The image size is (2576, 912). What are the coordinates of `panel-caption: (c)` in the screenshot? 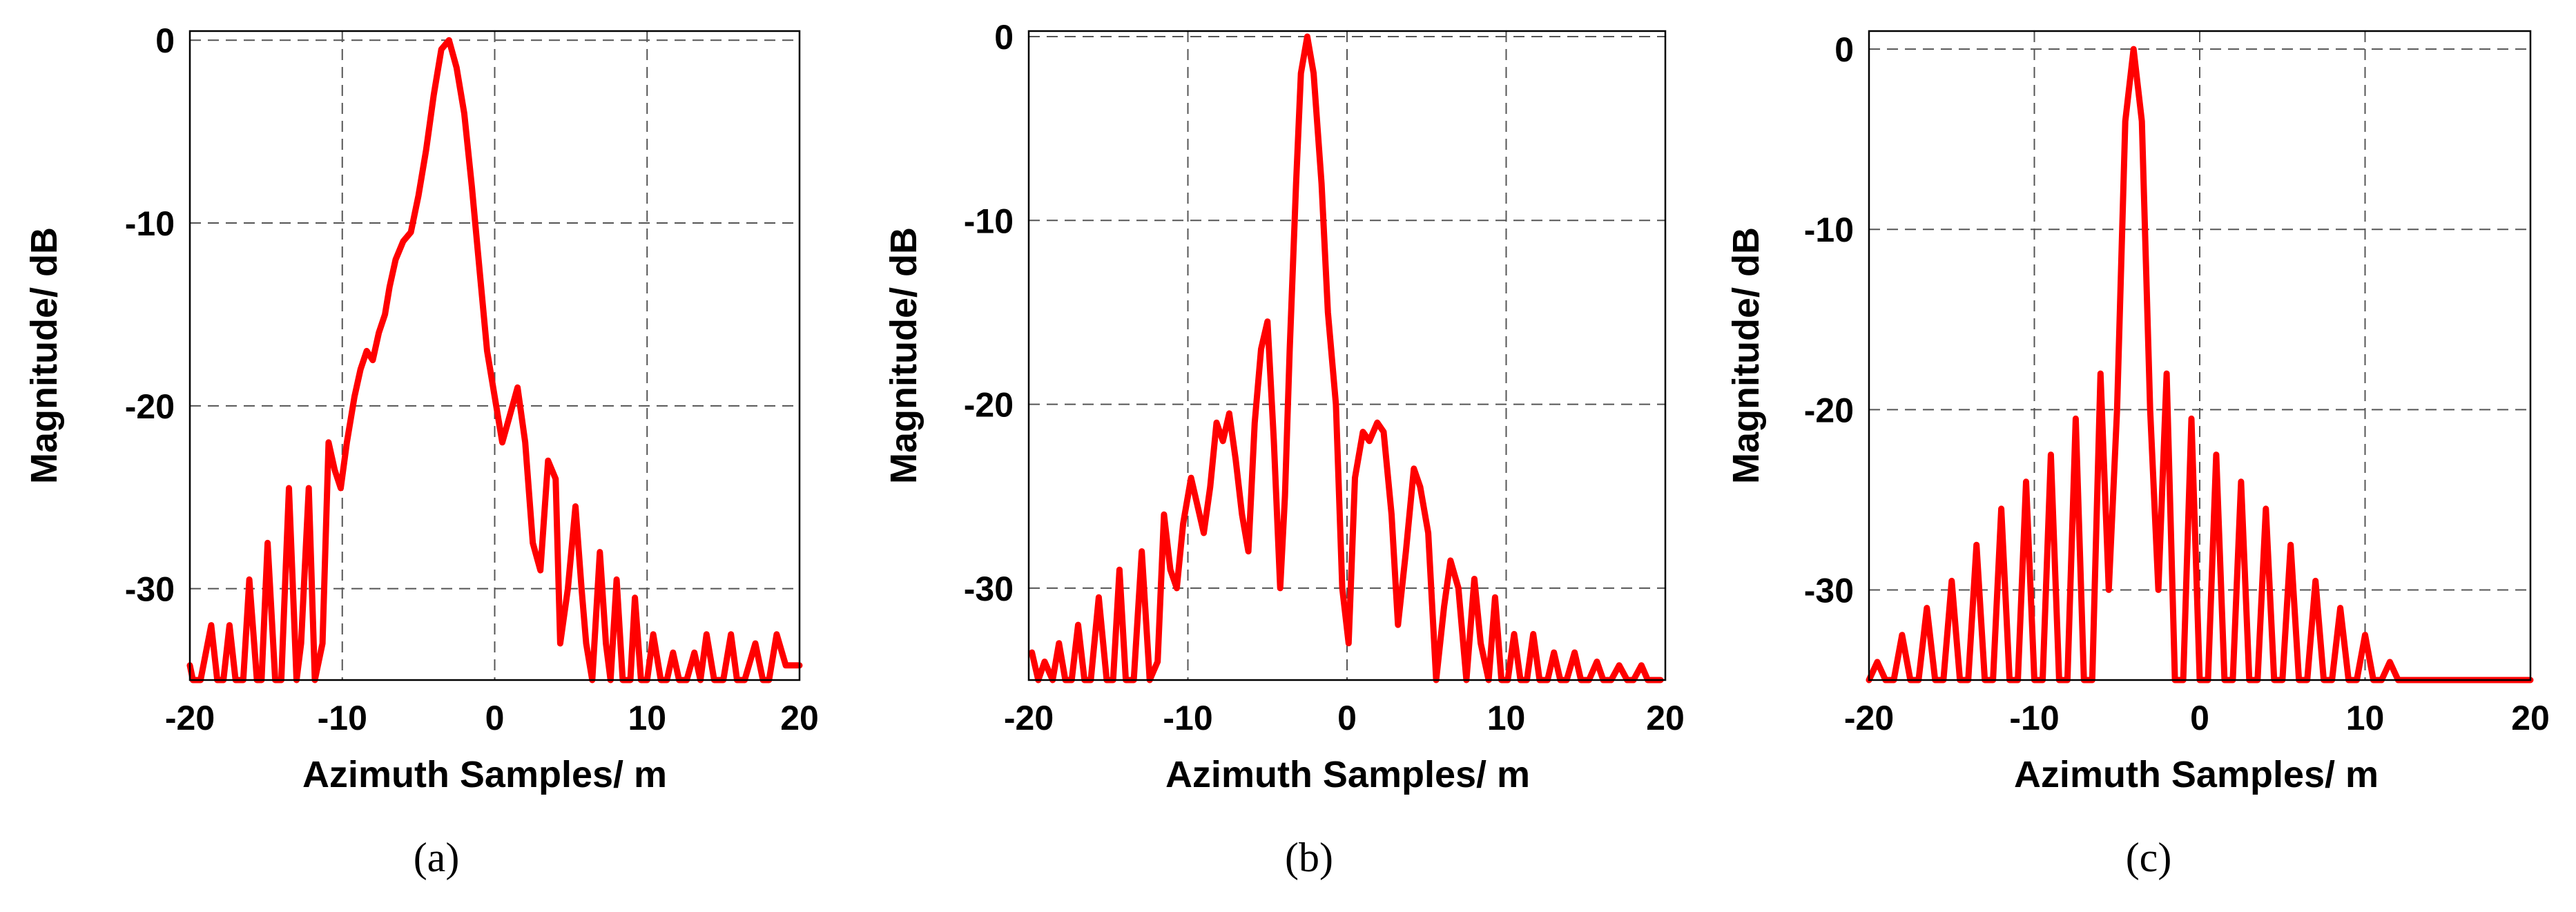 It's located at (2149, 857).